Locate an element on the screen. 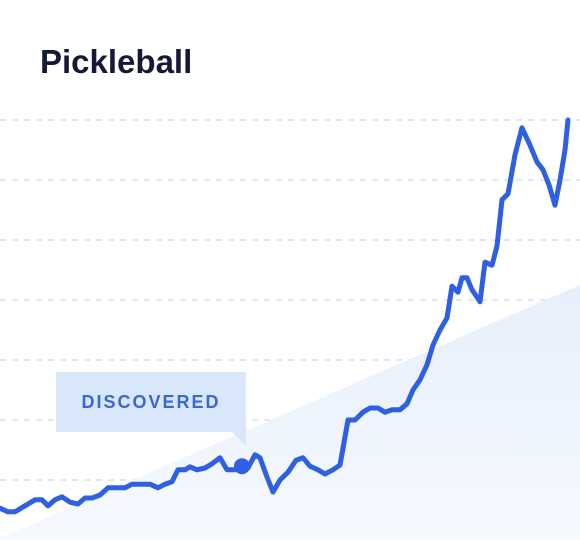 Image resolution: width=580 pixels, height=540 pixels. annotation: DISCOVERED is located at coordinates (151, 409).